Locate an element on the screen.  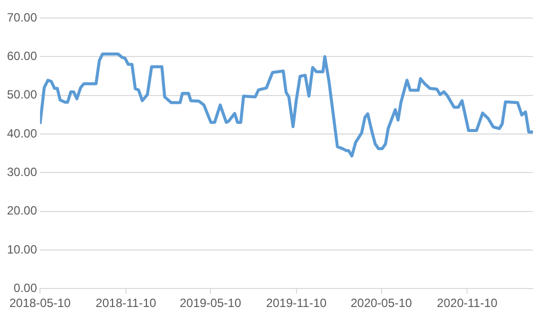
x-tick-label: 2019-05-10 is located at coordinates (211, 303).